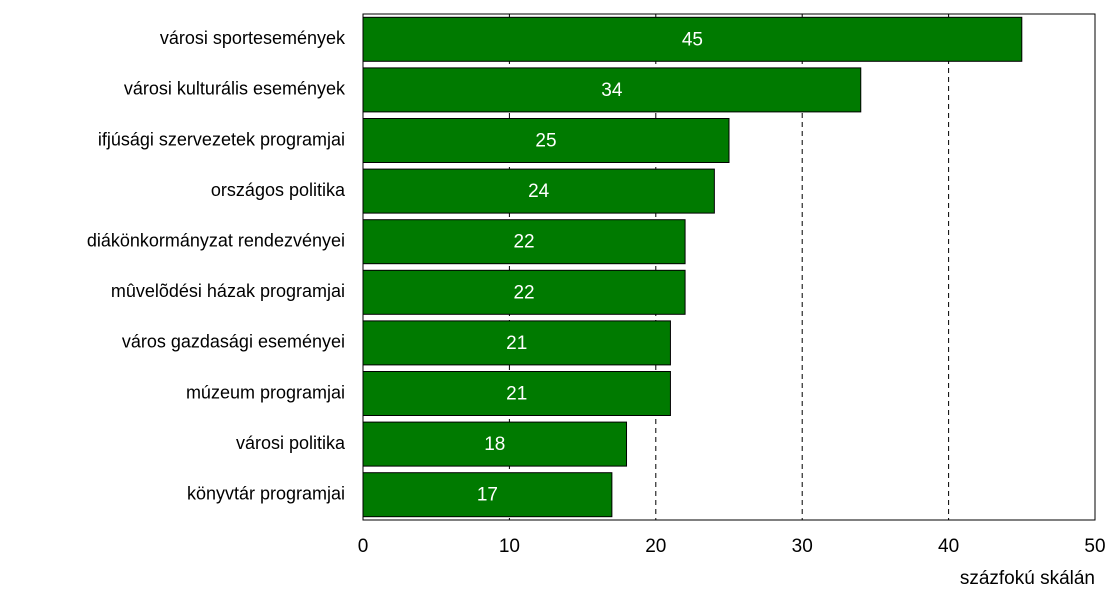 Image resolution: width=1112 pixels, height=592 pixels. Describe the element at coordinates (363, 546) in the screenshot. I see `x-tick-label: 0` at that location.